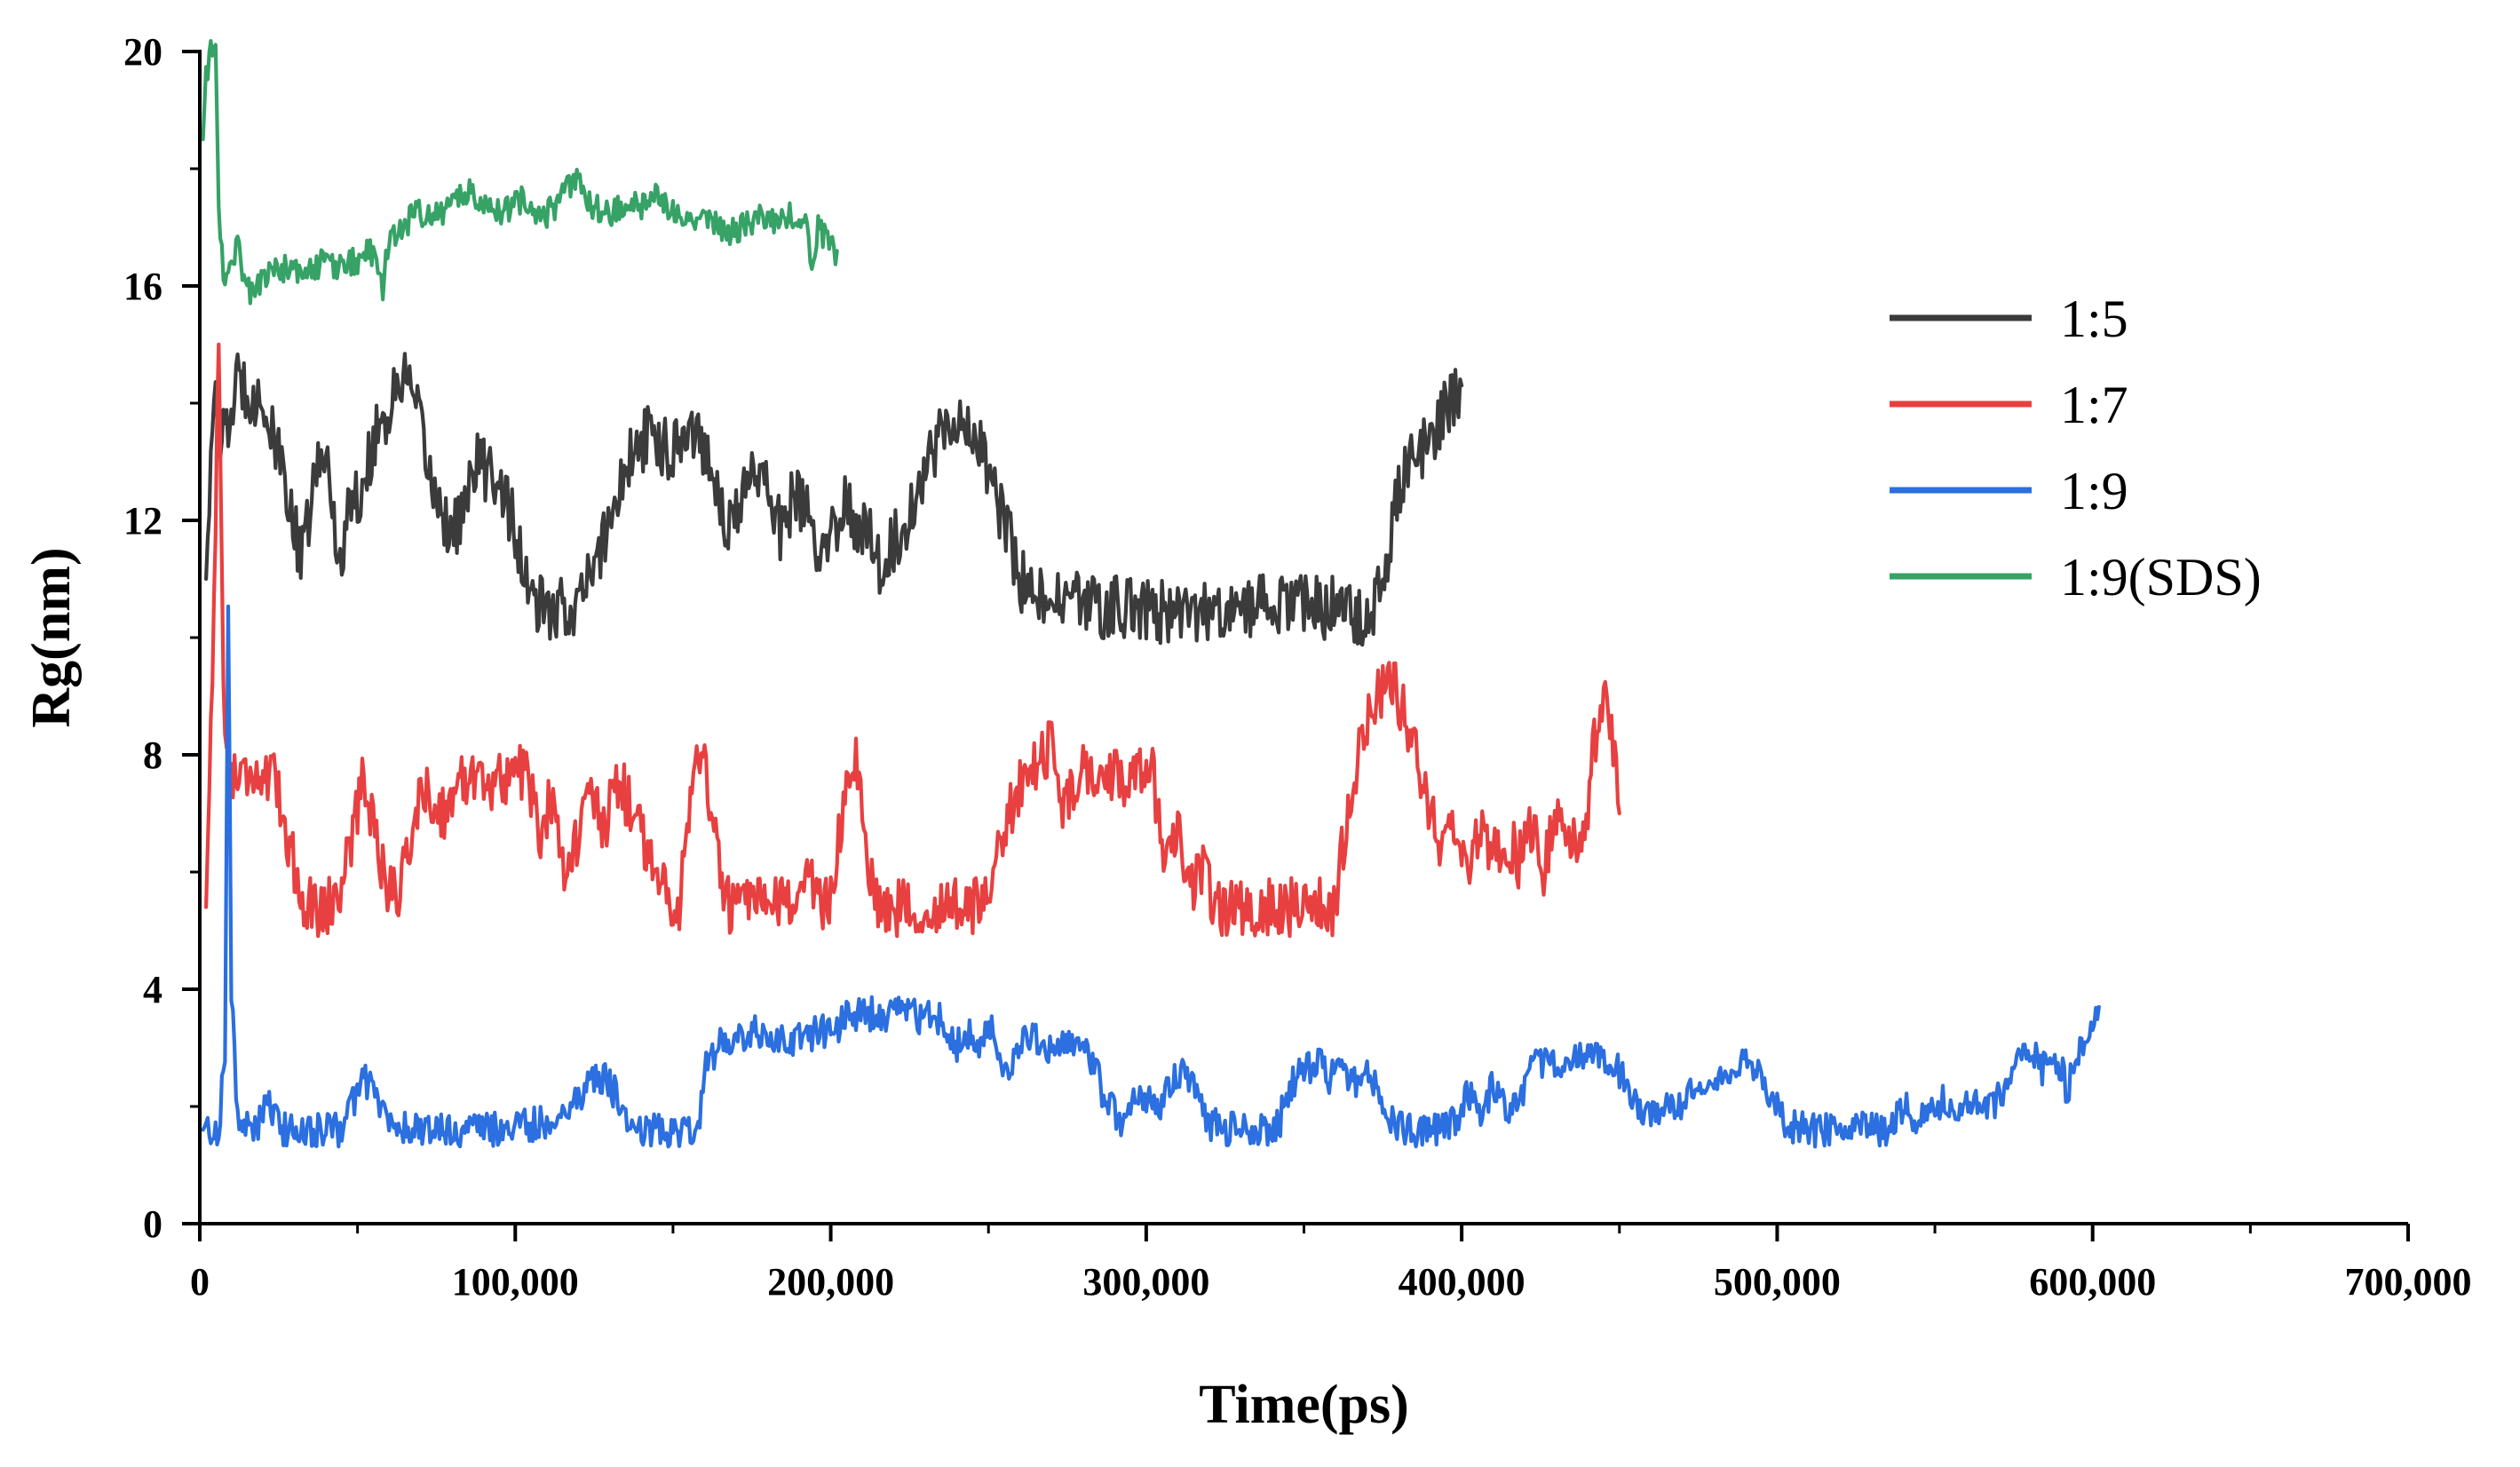 The image size is (2520, 1467). What do you see at coordinates (51, 637) in the screenshot?
I see `y-axis-title: Rg(nm)` at bounding box center [51, 637].